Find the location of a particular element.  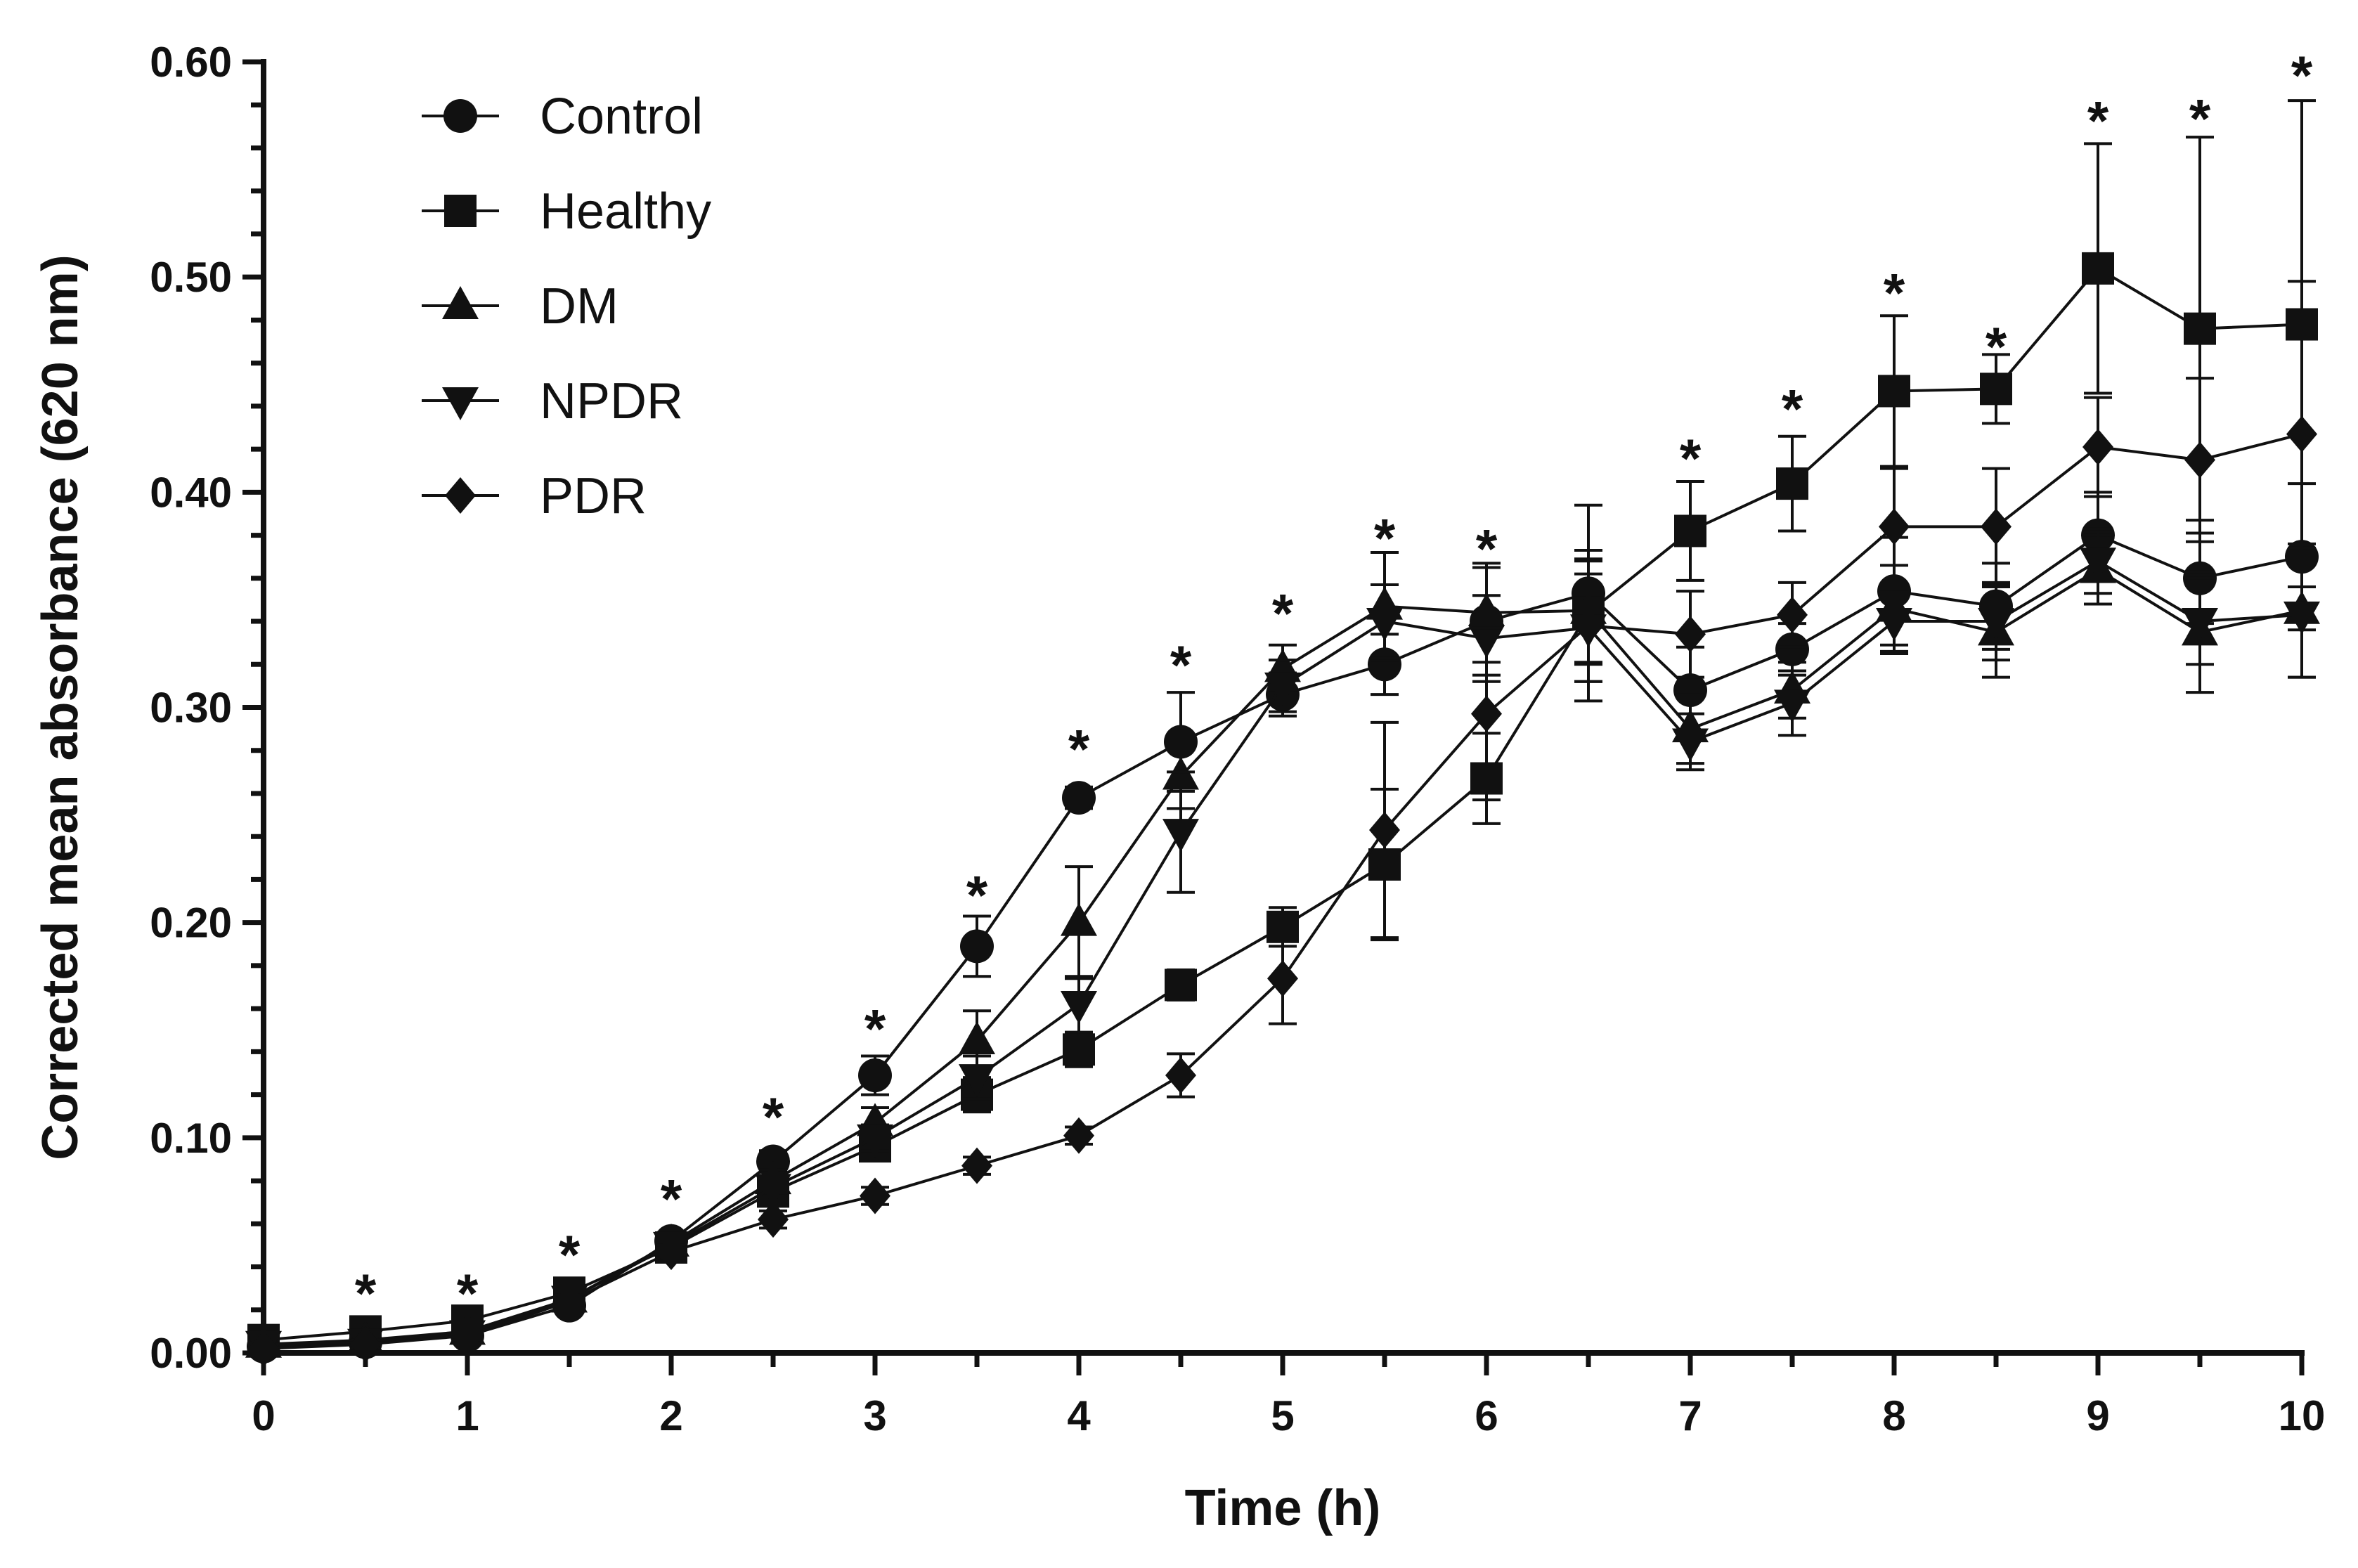

legend-marker-pdr is located at coordinates (460, 495).